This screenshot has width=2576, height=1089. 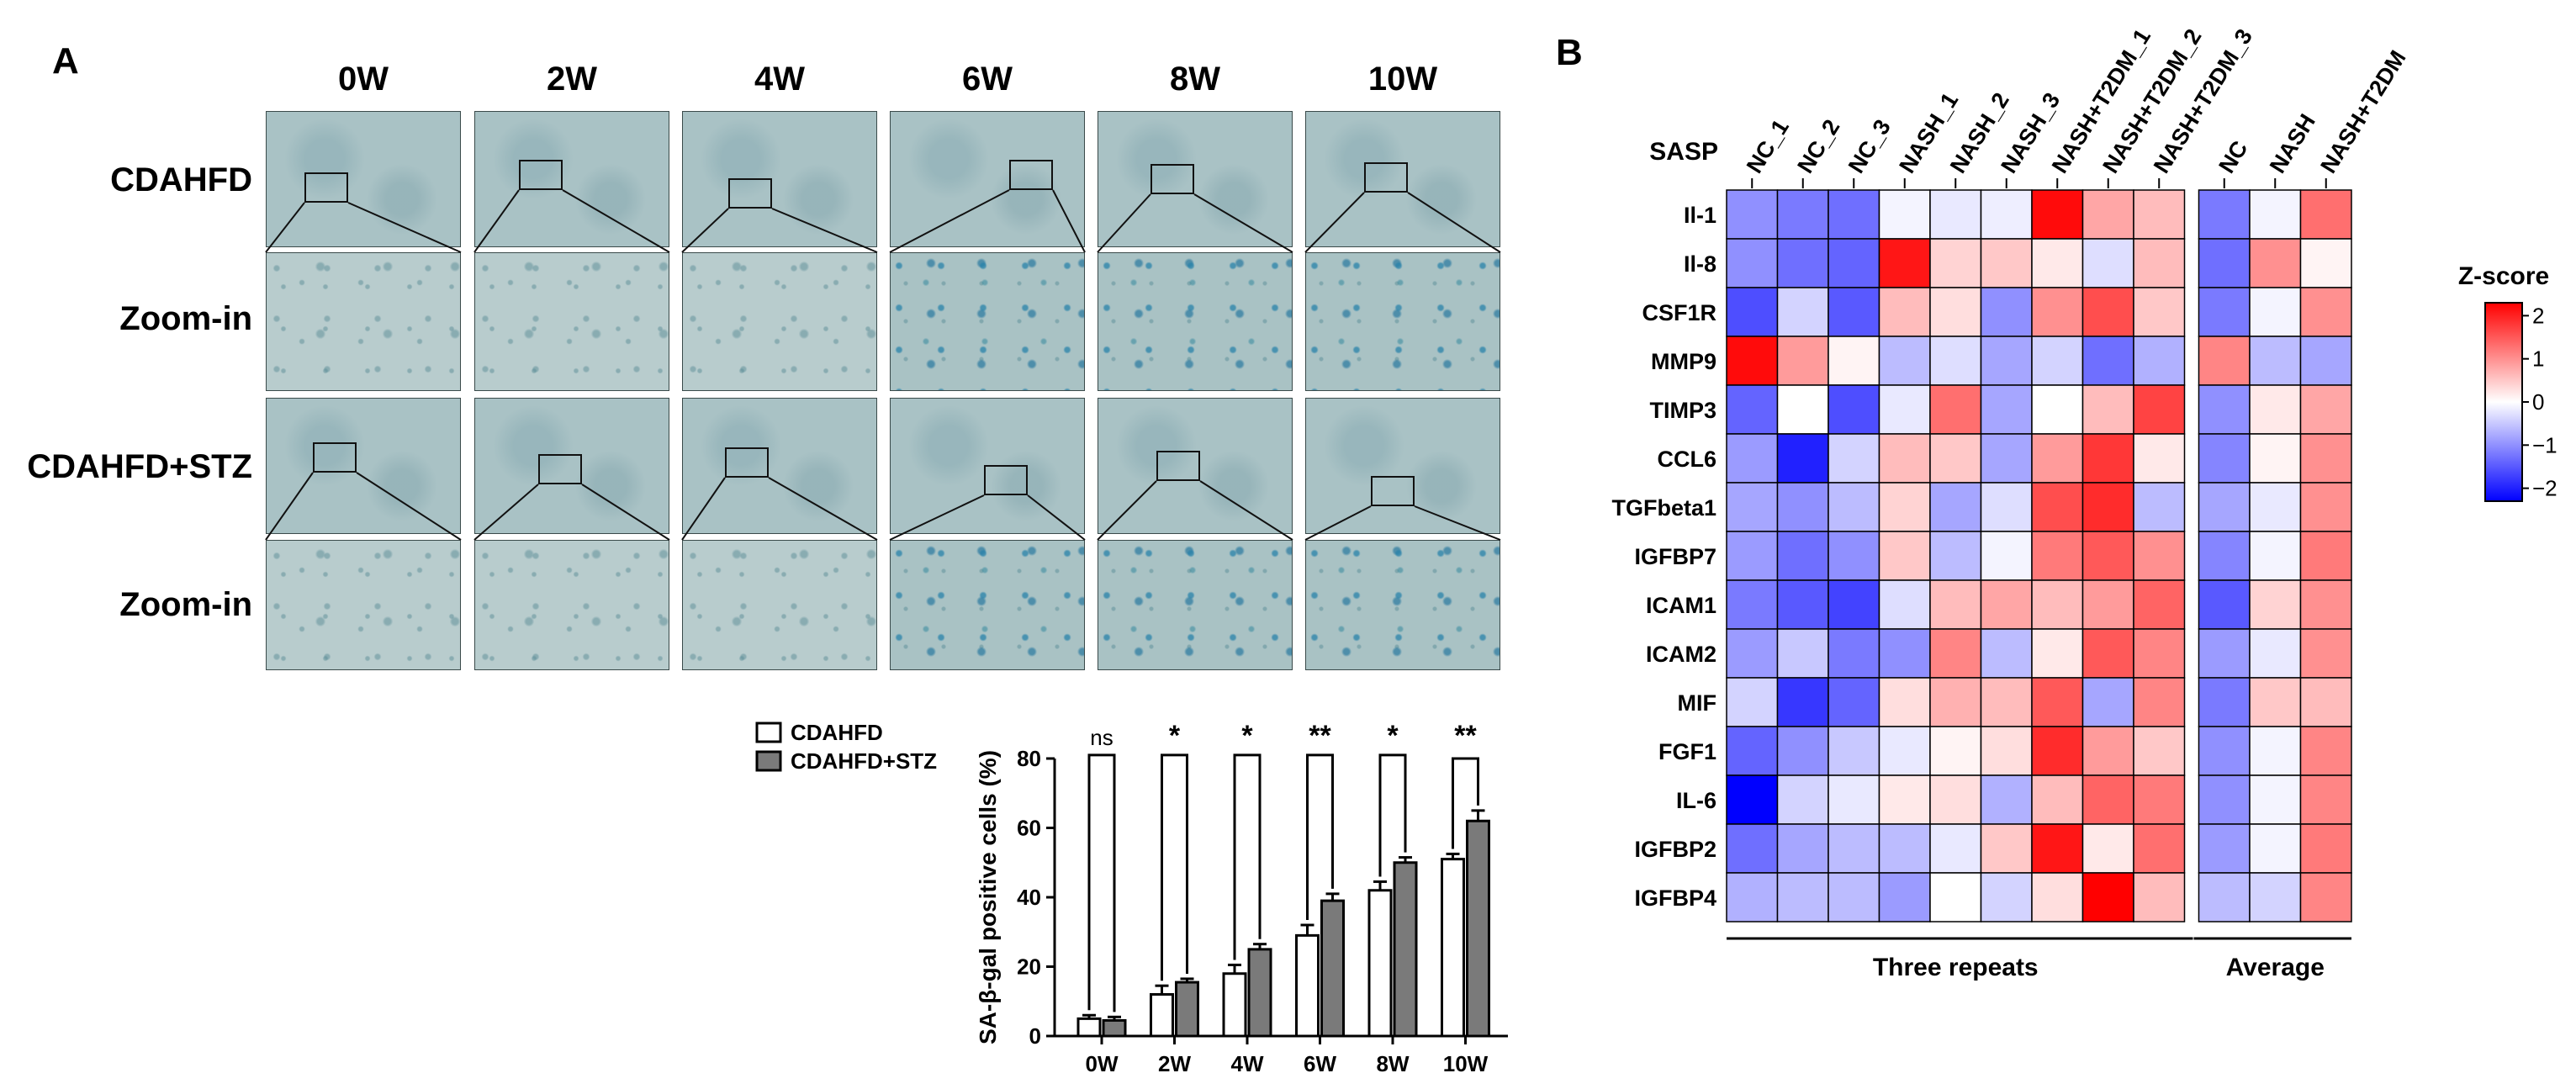 I want to click on significance-label: *, so click(x=1175, y=736).